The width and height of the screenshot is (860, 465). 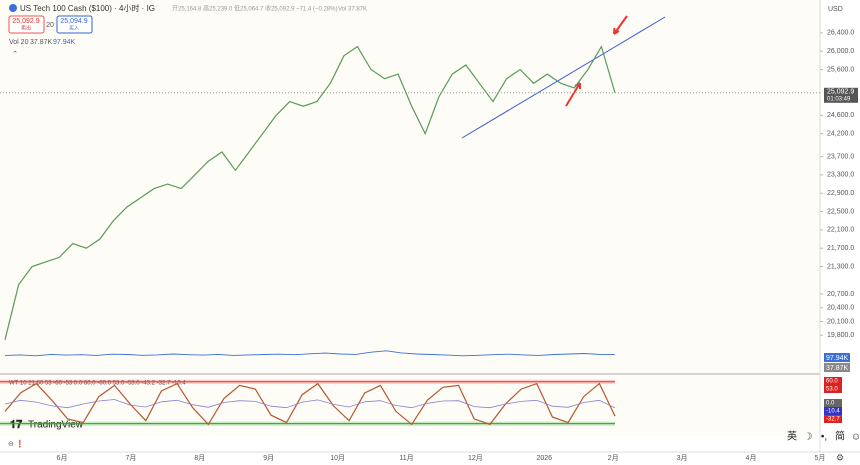 I want to click on osc-tag-label: 0.0, so click(x=830, y=404).